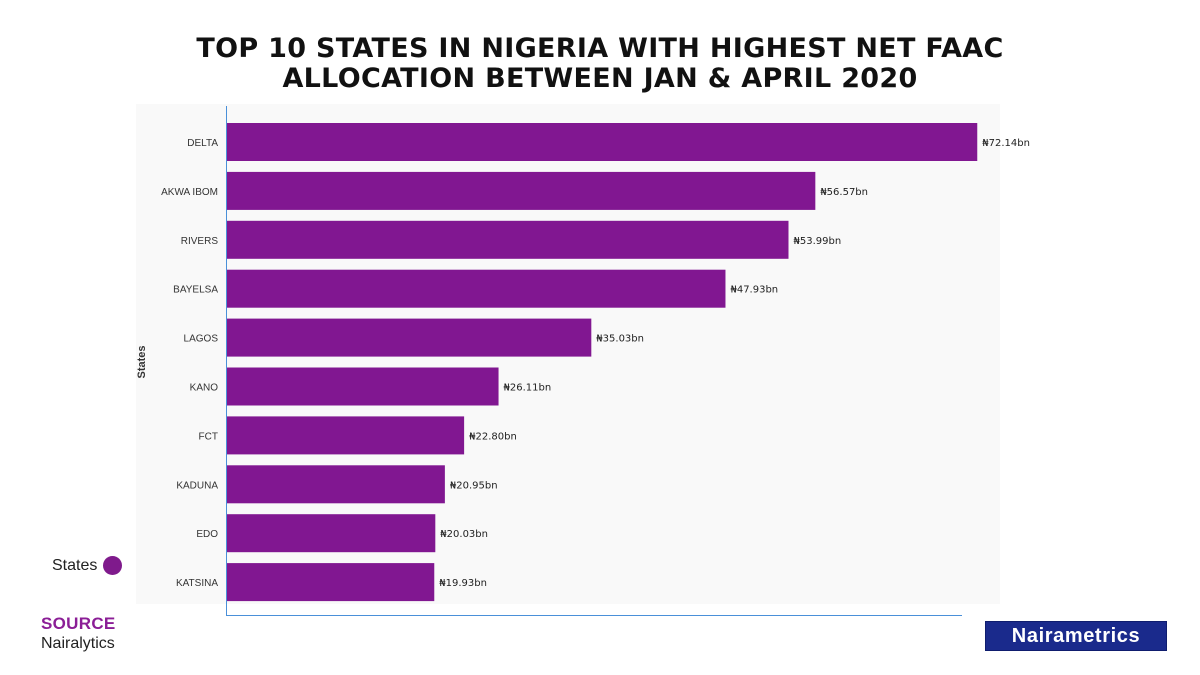 The image size is (1200, 675). What do you see at coordinates (600, 78) in the screenshot?
I see `chart-title-line-2: ALLOCATION BETWEEN JAN & APRIL 2020` at bounding box center [600, 78].